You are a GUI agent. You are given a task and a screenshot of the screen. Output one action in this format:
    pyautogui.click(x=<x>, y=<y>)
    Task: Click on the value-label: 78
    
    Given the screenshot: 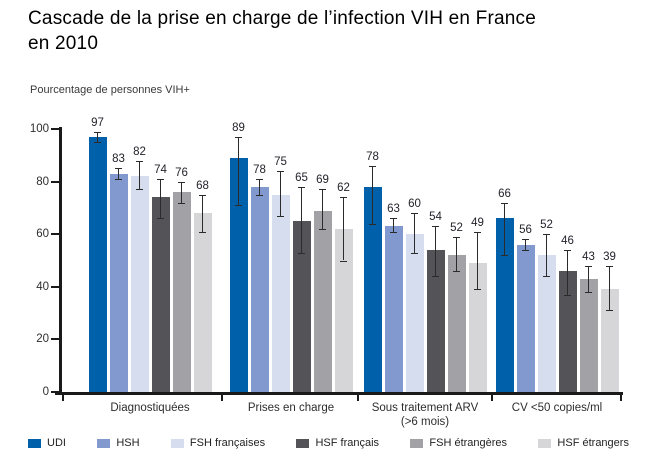 What is the action you would take?
    pyautogui.click(x=259, y=169)
    